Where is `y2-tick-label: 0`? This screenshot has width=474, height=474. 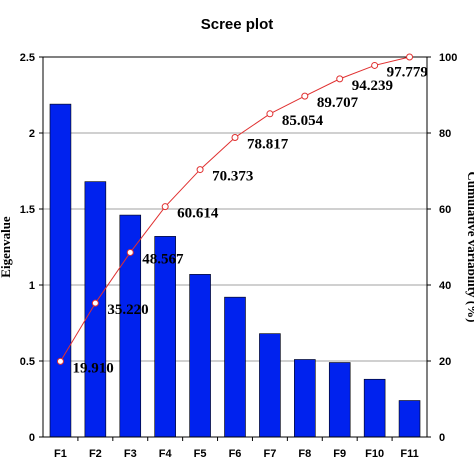 y2-tick-label: 0 is located at coordinates (442, 438).